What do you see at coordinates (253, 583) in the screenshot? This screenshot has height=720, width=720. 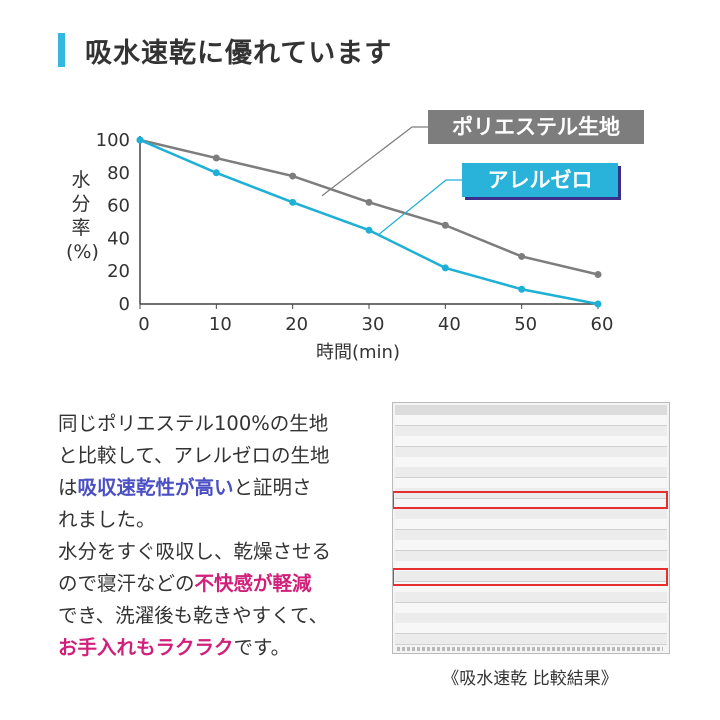 I see `highlight-discomfort: 不快感が軽減` at bounding box center [253, 583].